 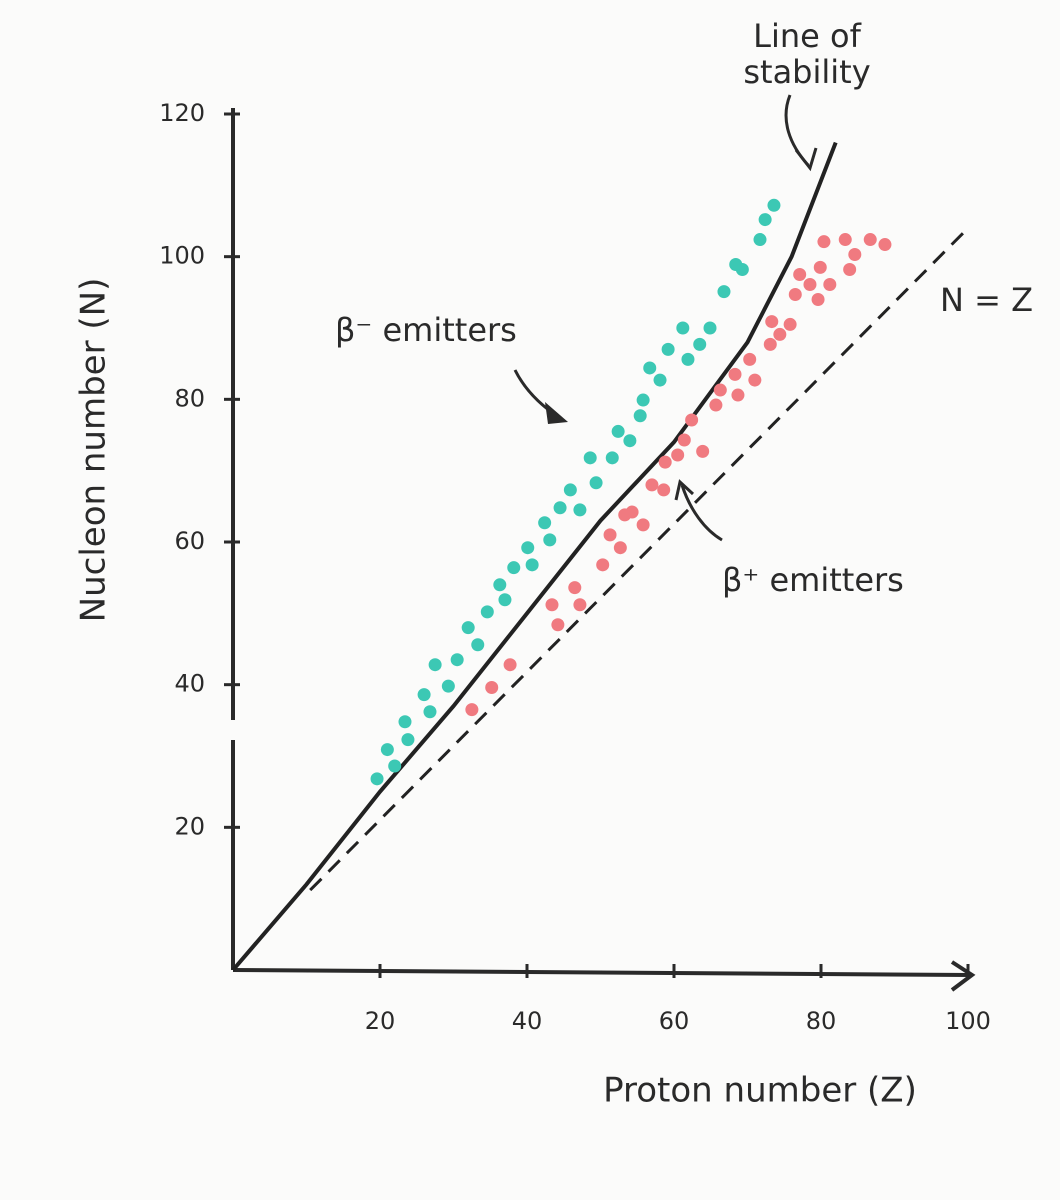 What do you see at coordinates (807, 54) in the screenshot?
I see `annotation: Line of stability` at bounding box center [807, 54].